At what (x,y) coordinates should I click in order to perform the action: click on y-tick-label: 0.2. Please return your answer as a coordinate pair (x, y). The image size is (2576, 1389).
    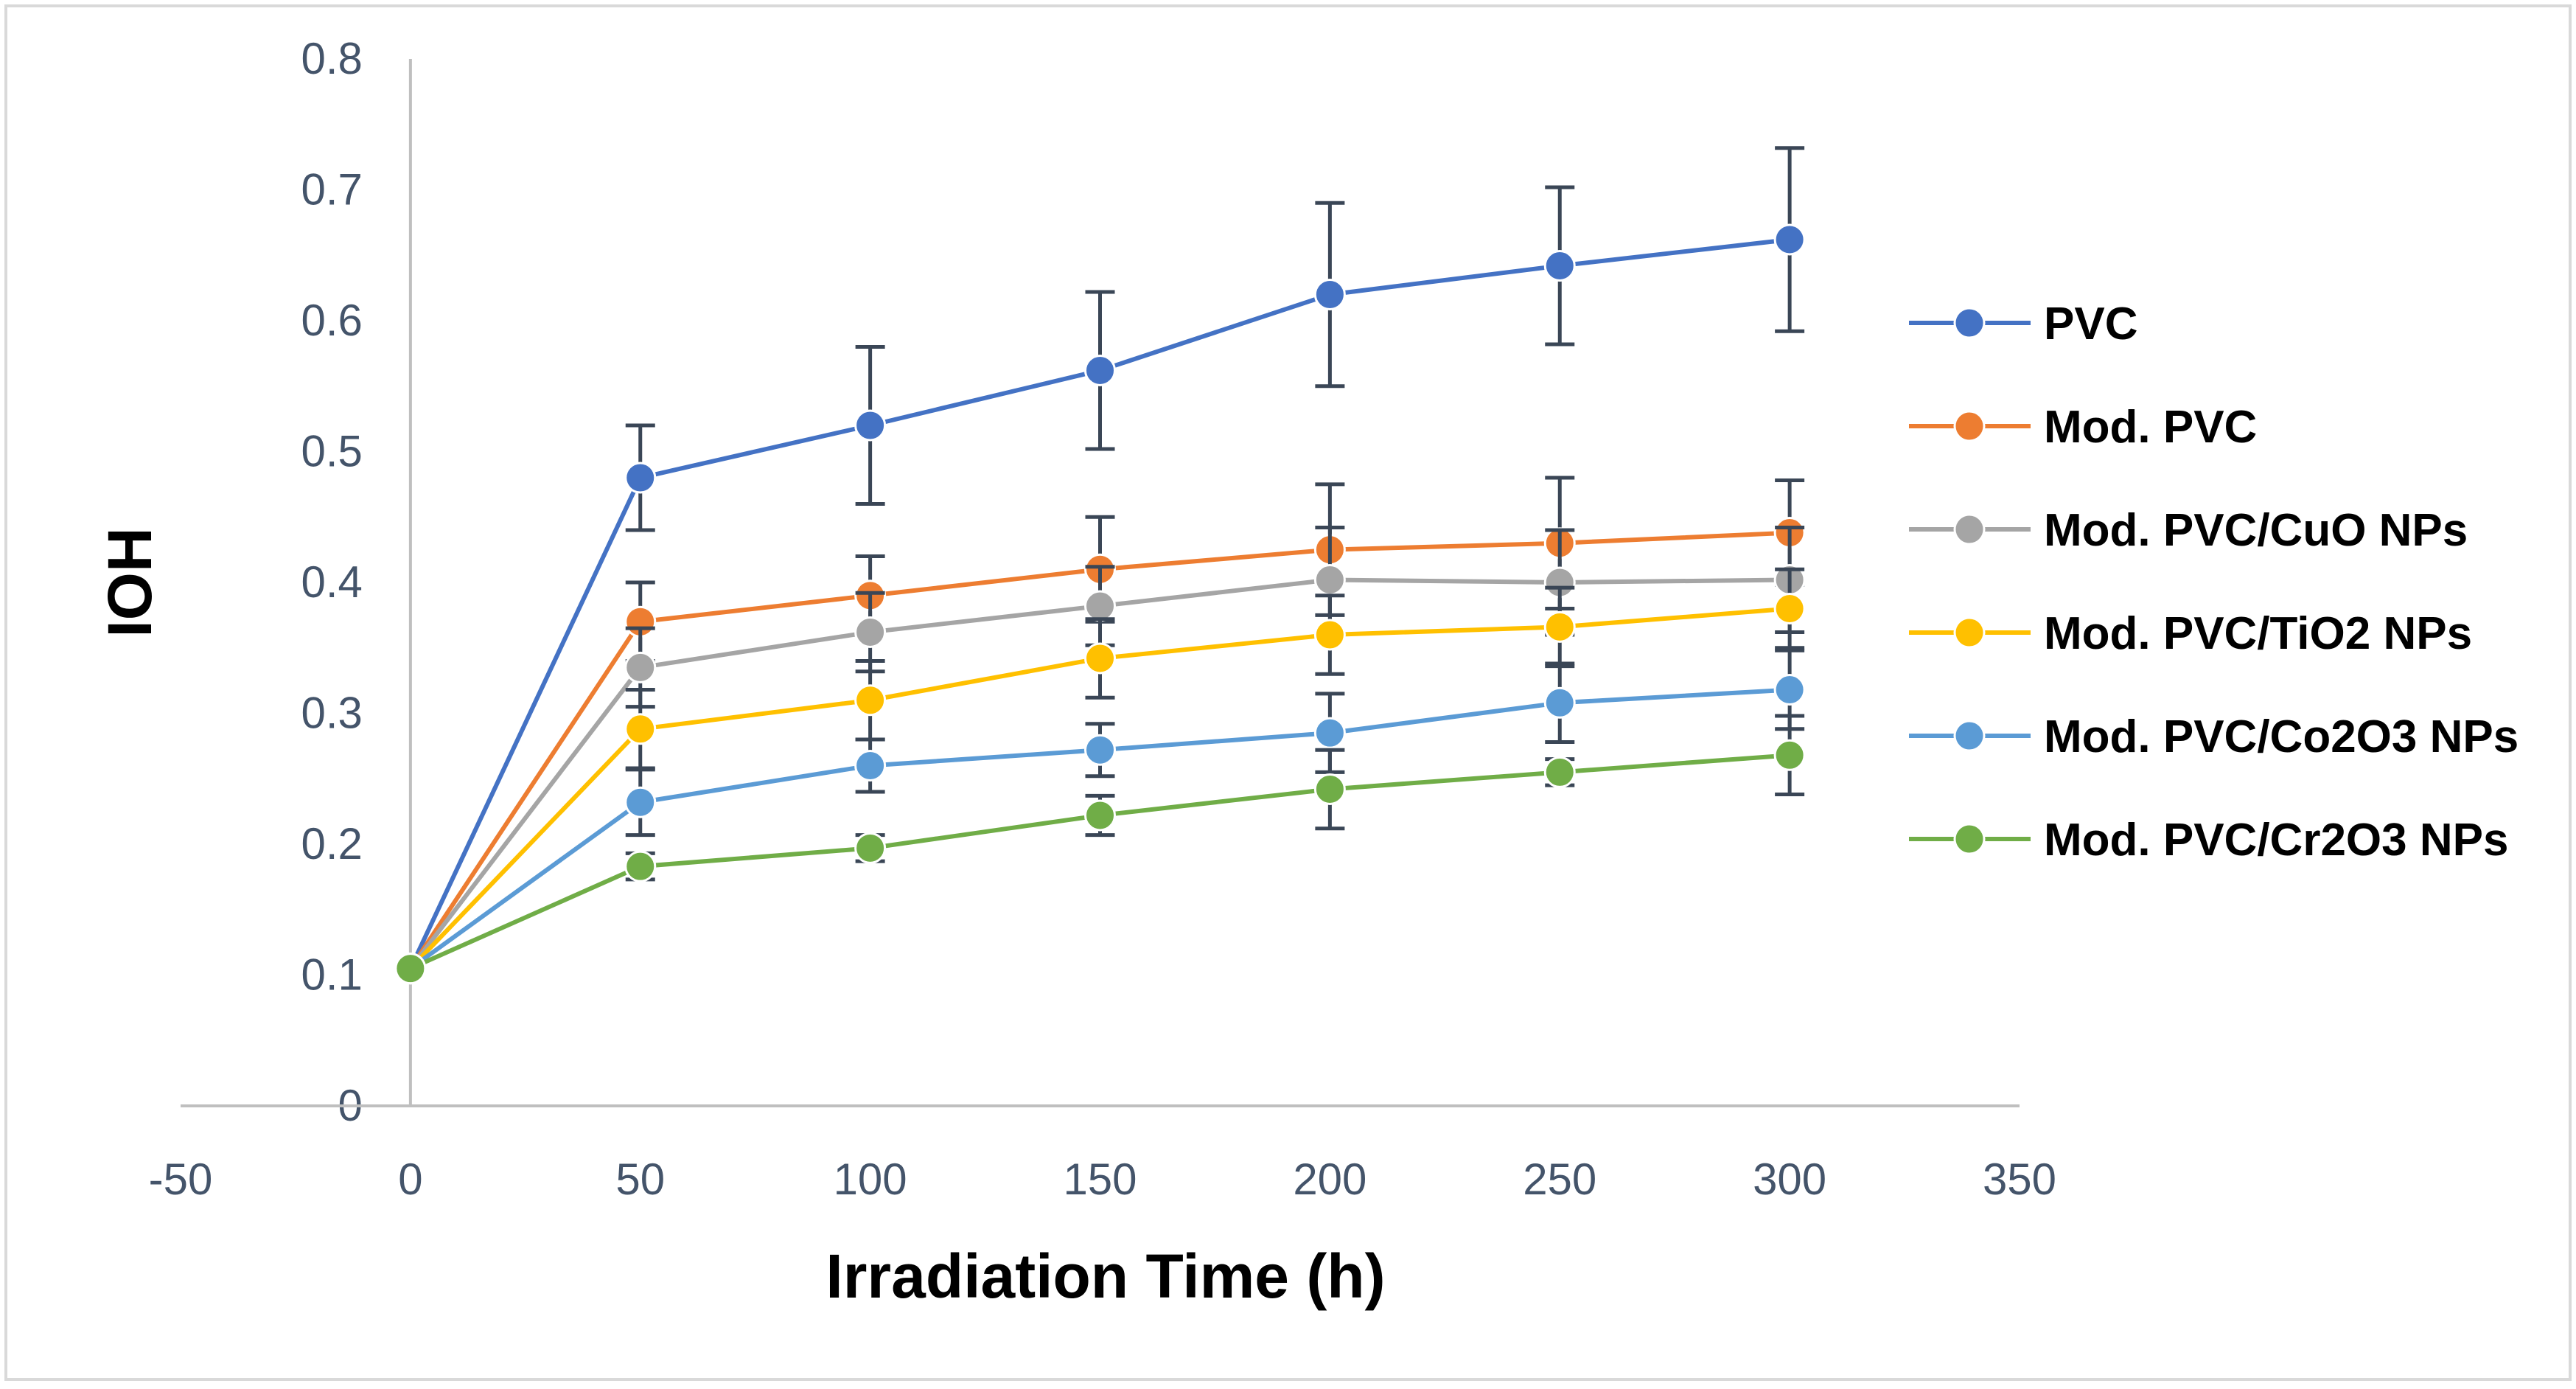
    Looking at the image, I should click on (331, 843).